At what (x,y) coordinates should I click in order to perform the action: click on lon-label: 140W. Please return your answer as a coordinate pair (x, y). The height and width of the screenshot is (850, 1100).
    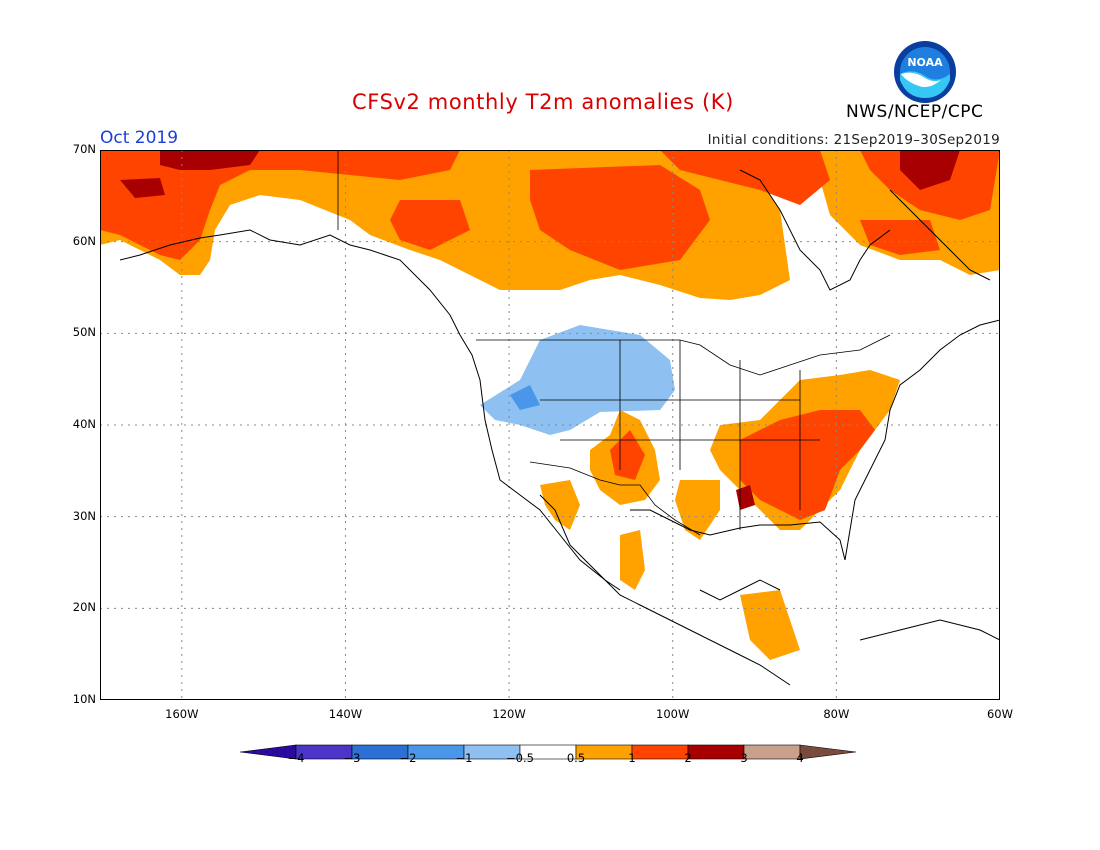
    Looking at the image, I should click on (345, 714).